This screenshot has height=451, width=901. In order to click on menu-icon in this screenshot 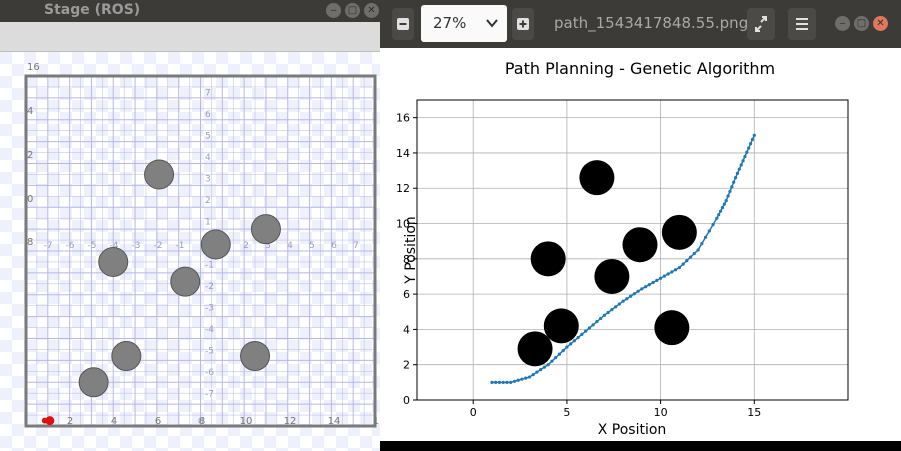, I will do `click(802, 24)`.